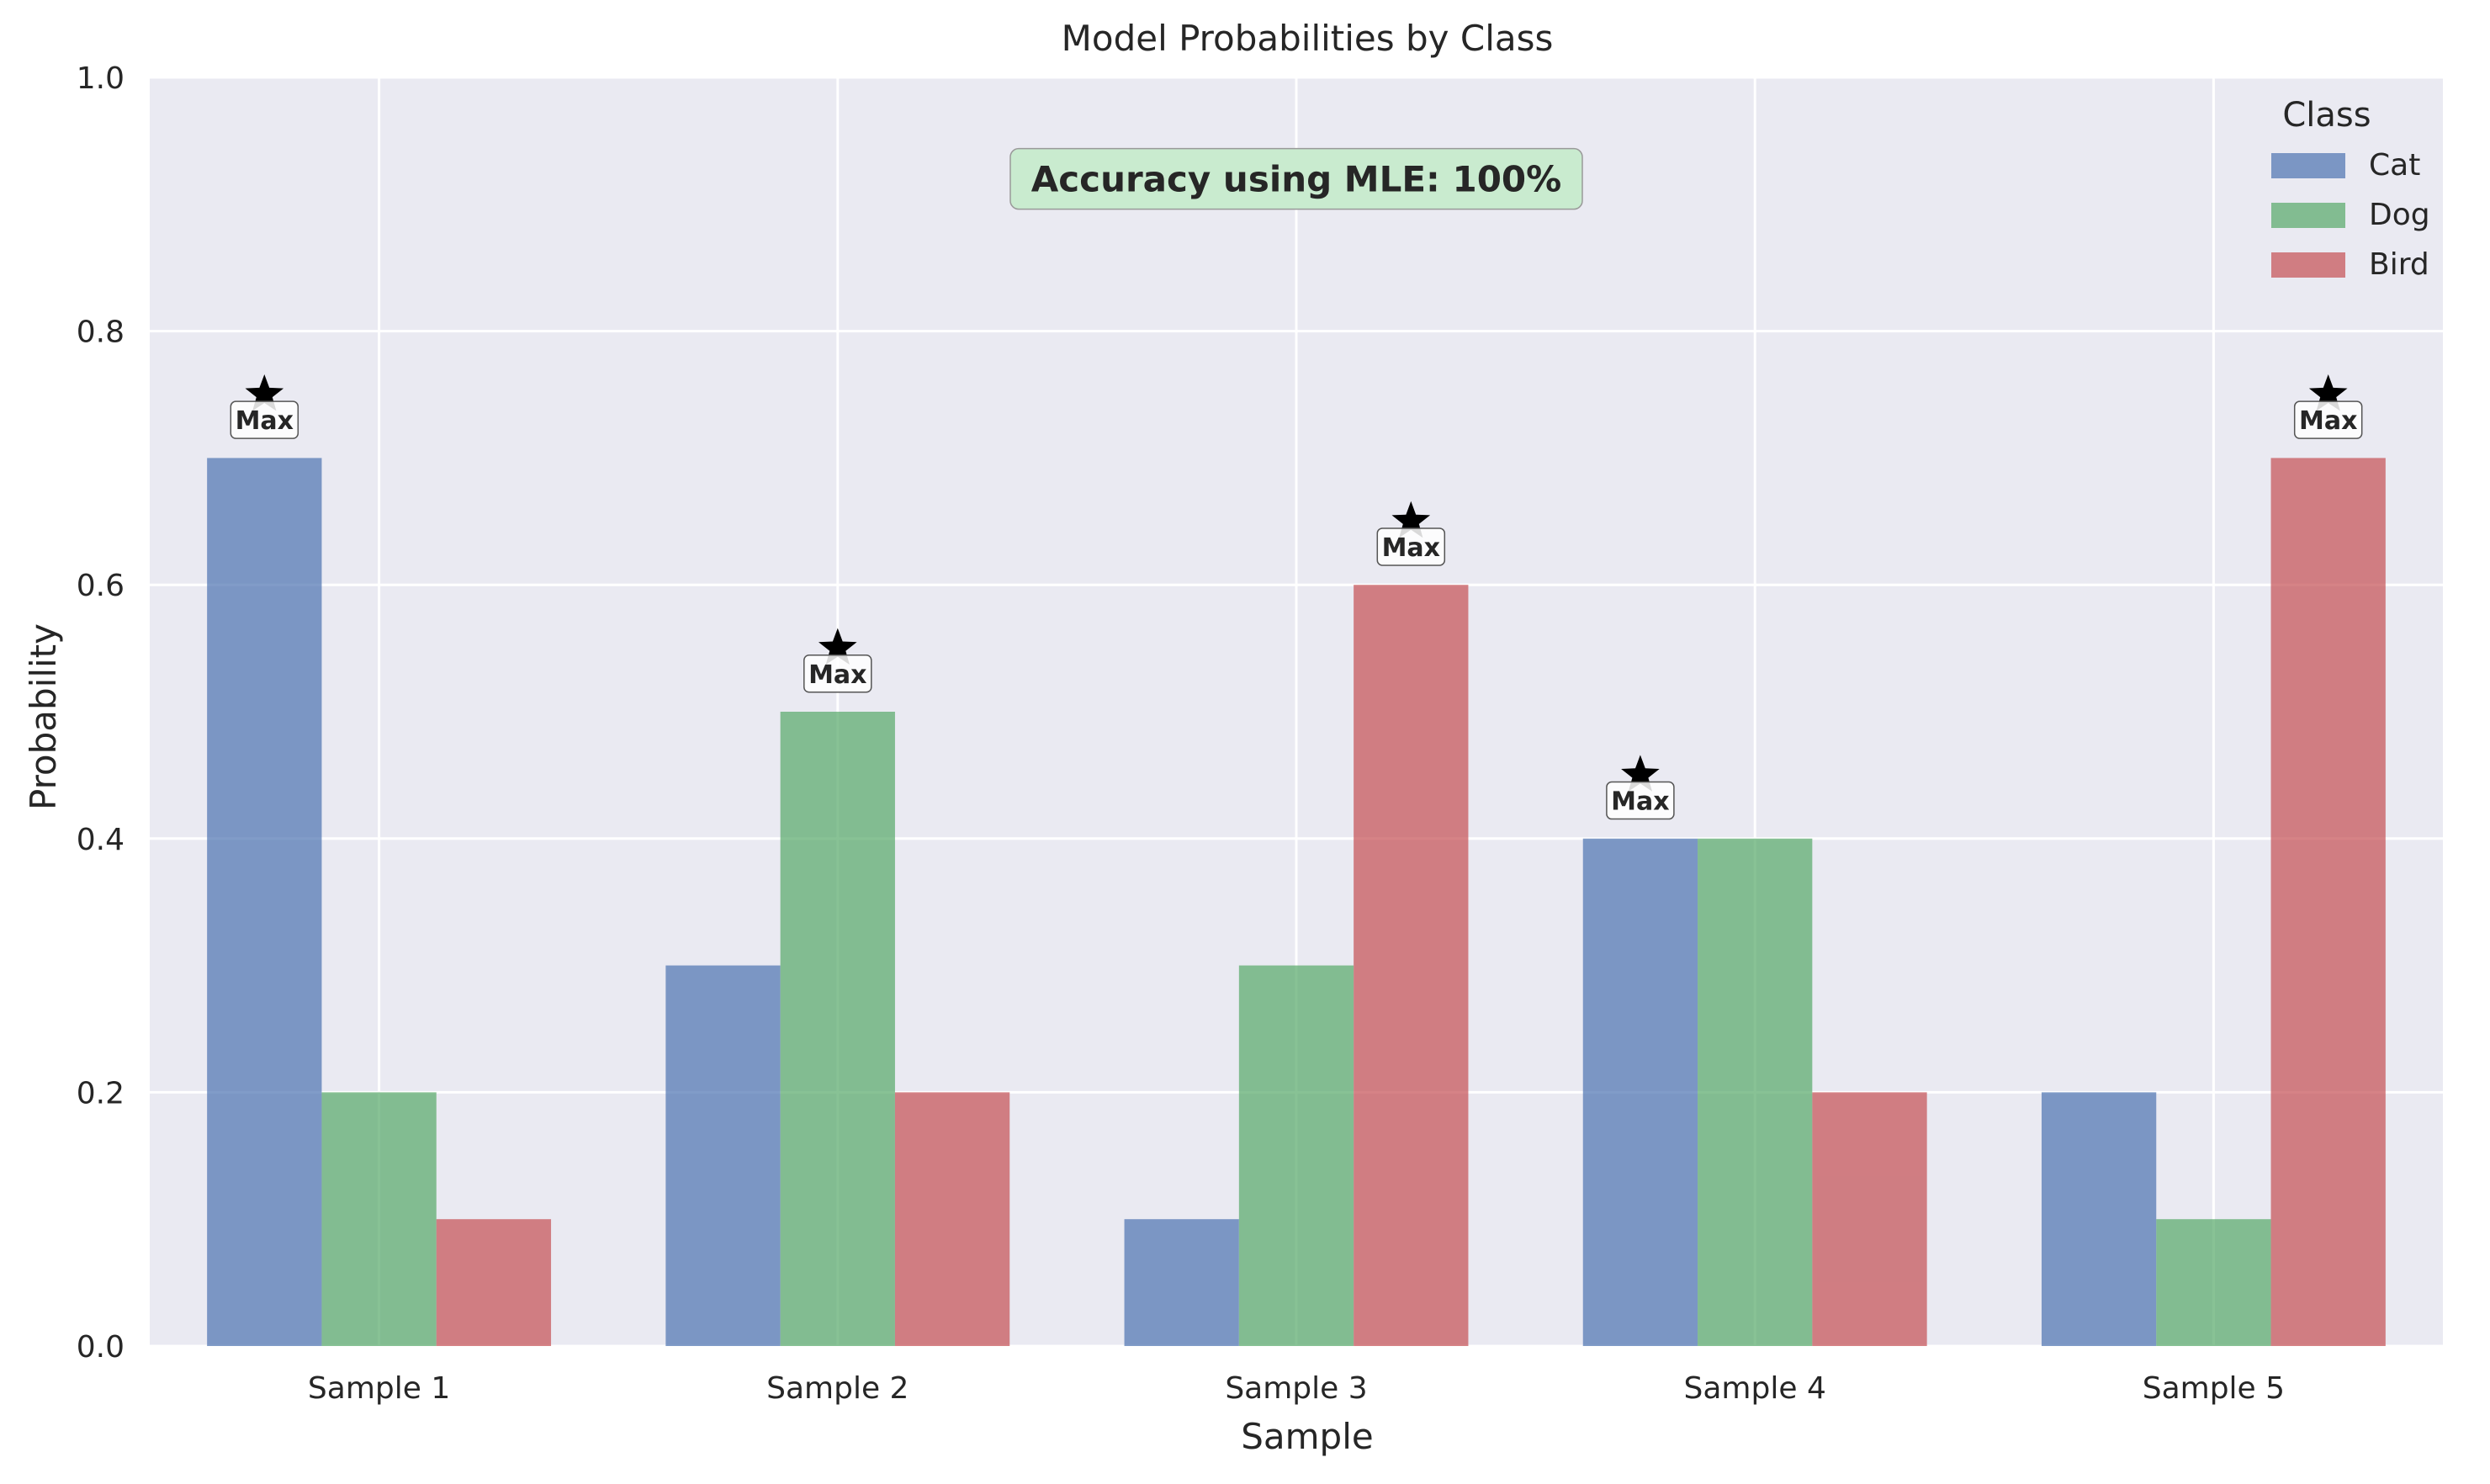  What do you see at coordinates (2326, 115) in the screenshot?
I see `legend-title: Class` at bounding box center [2326, 115].